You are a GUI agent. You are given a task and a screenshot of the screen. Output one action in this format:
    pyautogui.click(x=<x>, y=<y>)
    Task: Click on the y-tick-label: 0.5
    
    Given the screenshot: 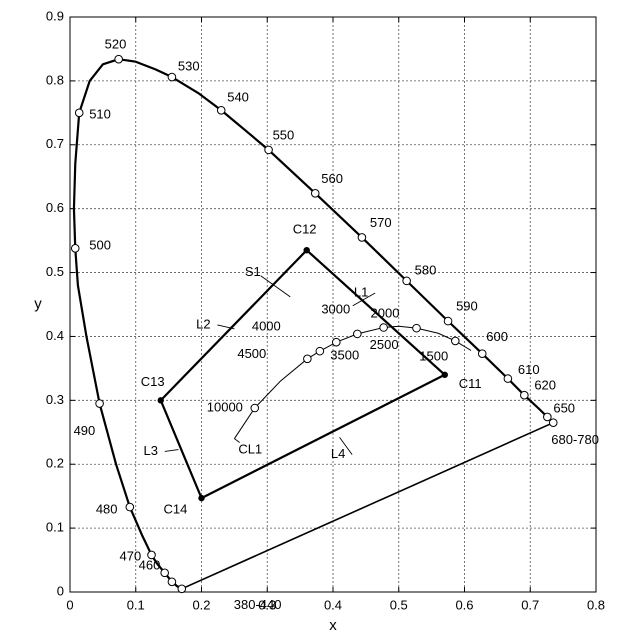 What is the action you would take?
    pyautogui.click(x=55, y=271)
    